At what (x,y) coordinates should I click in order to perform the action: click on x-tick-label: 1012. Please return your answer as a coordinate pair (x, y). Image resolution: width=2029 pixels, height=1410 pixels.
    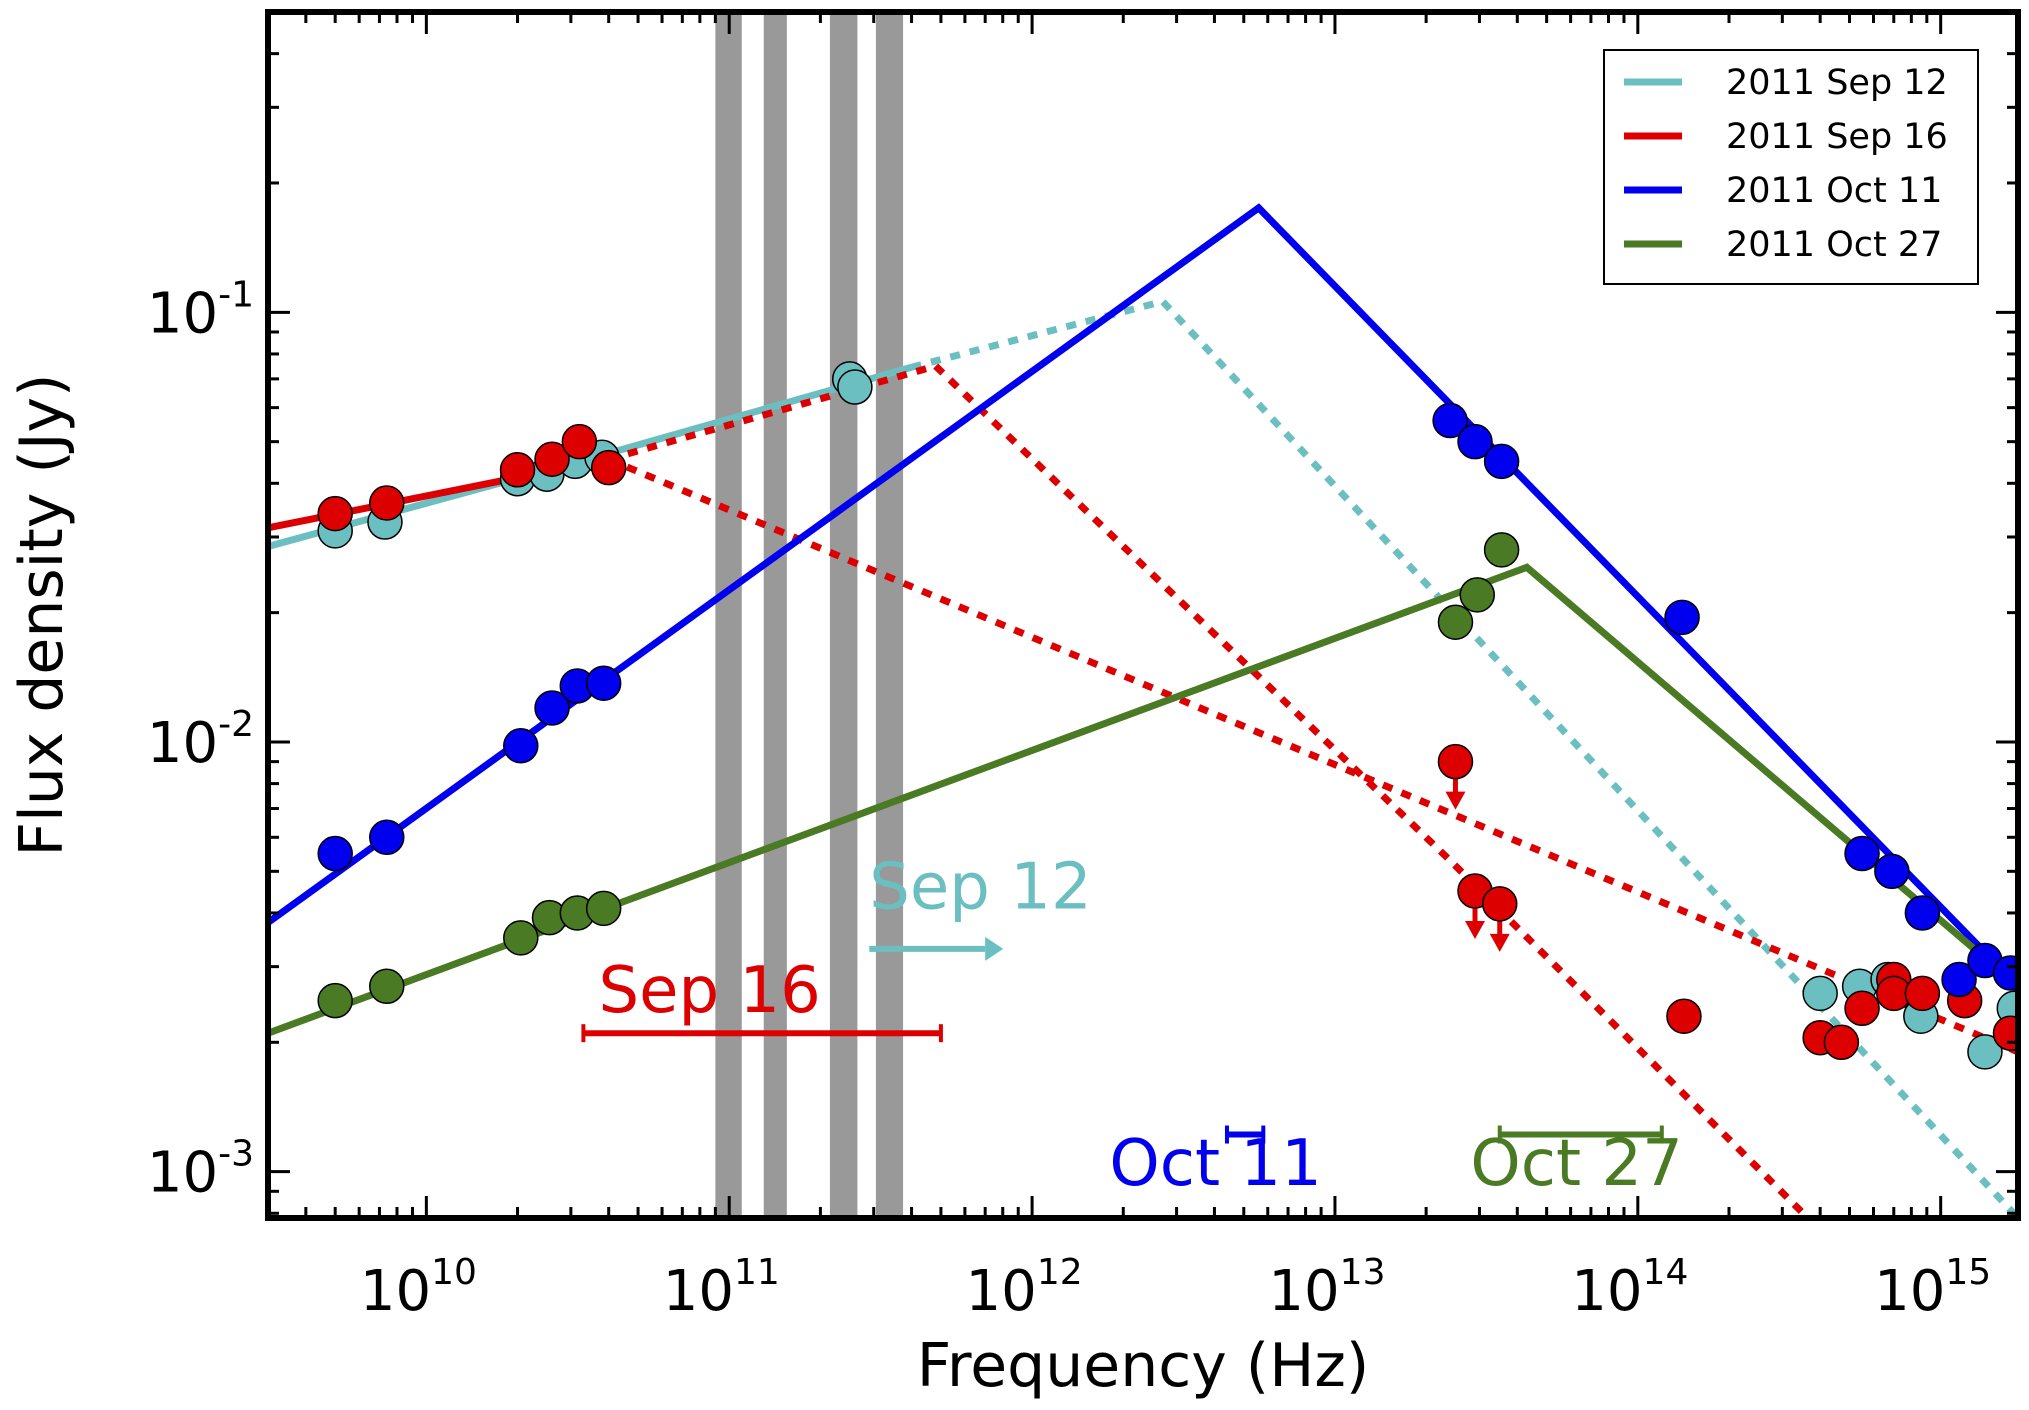
    Looking at the image, I should click on (1024, 1288).